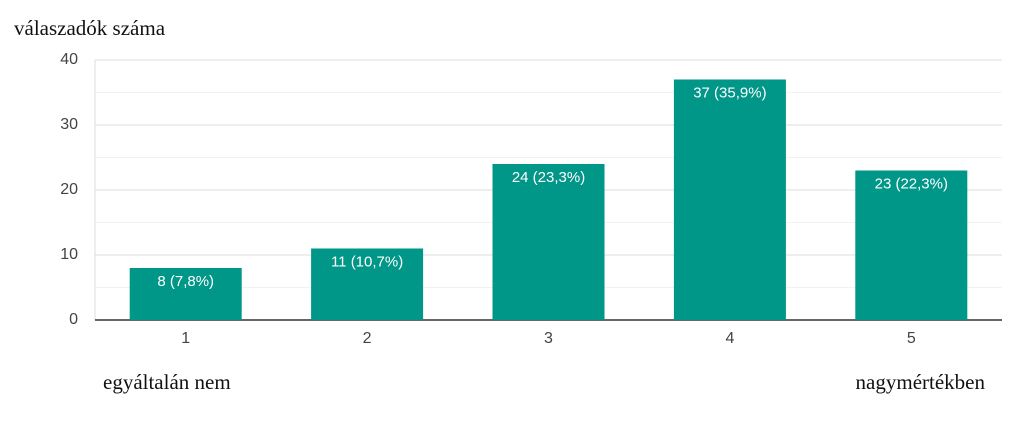  What do you see at coordinates (548, 338) in the screenshot?
I see `x-tick-label: 3` at bounding box center [548, 338].